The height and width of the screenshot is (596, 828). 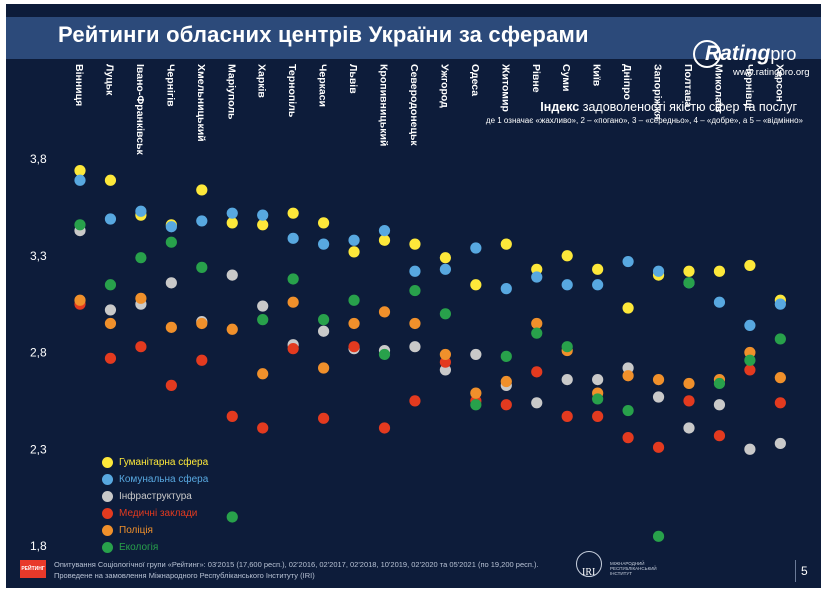 I want to click on city-label: Чернігів, so click(x=170, y=85).